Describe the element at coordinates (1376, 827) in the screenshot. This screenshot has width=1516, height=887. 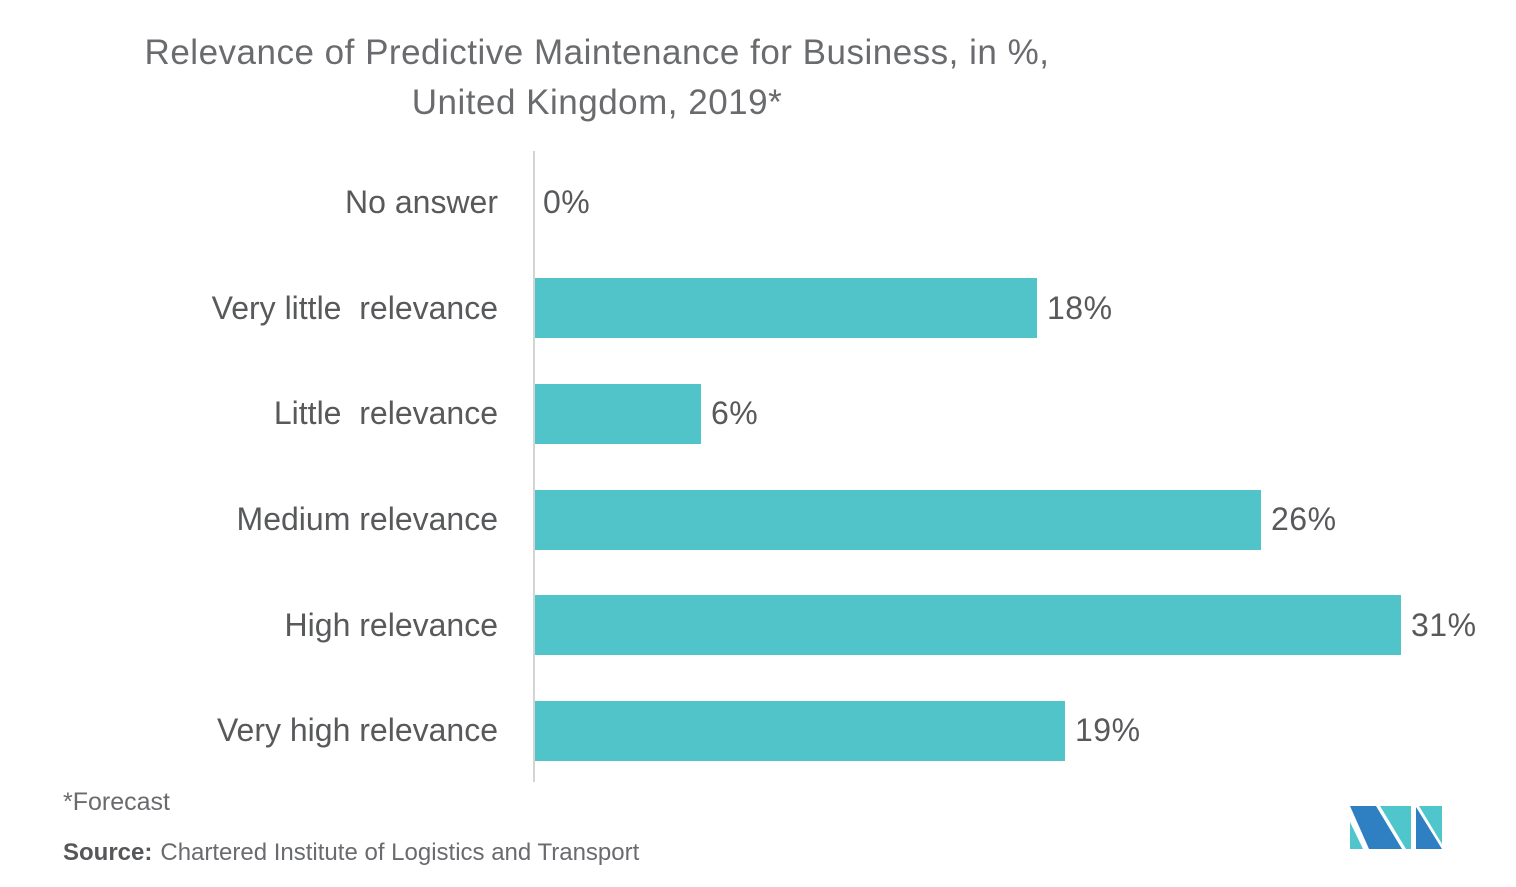
I see `logo-blue-band` at that location.